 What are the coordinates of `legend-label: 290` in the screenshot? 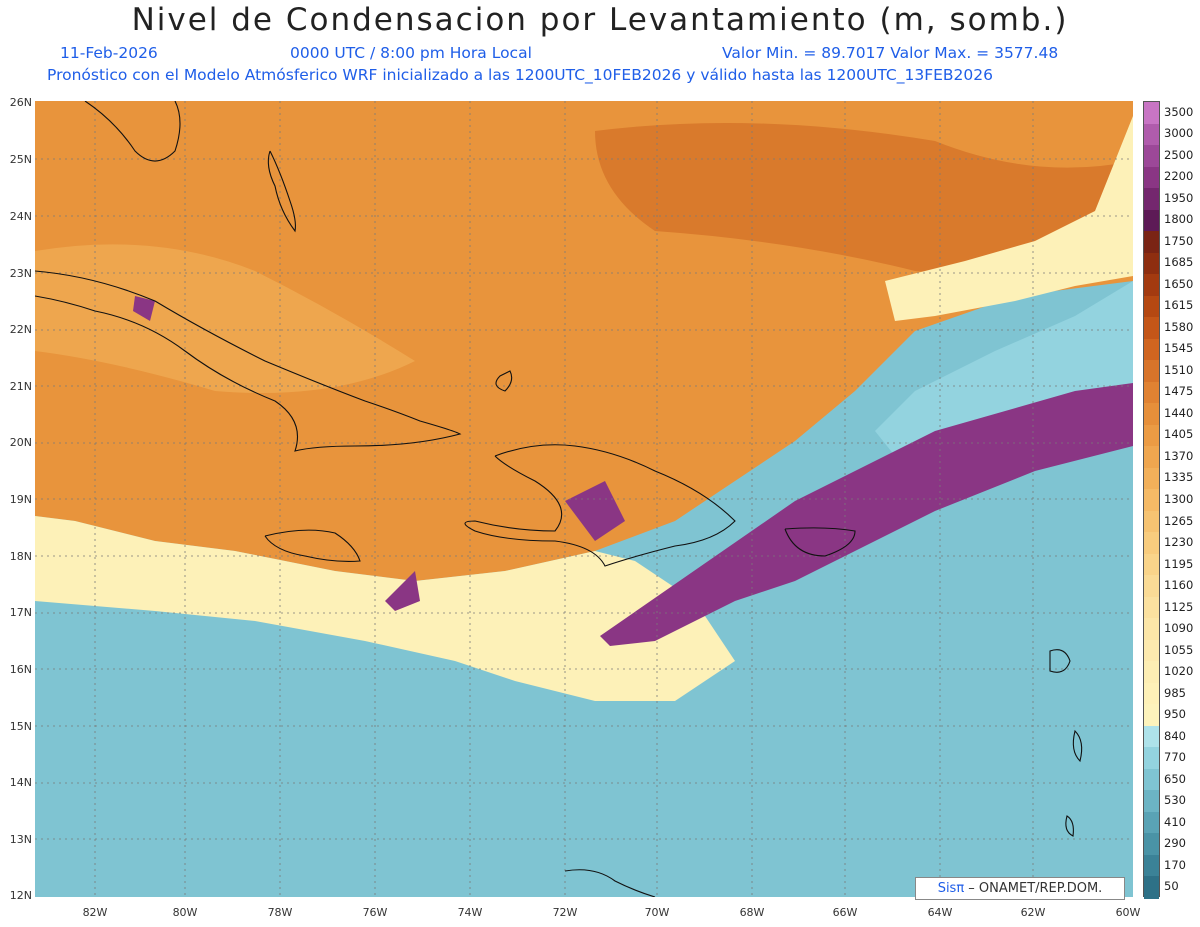 It's located at (1175, 843).